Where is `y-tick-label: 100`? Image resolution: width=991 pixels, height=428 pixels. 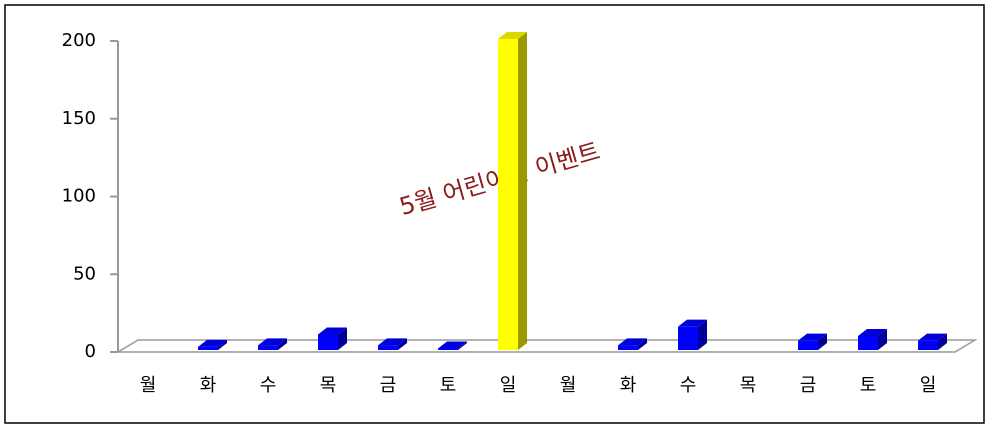 y-tick-label: 100 is located at coordinates (79, 196).